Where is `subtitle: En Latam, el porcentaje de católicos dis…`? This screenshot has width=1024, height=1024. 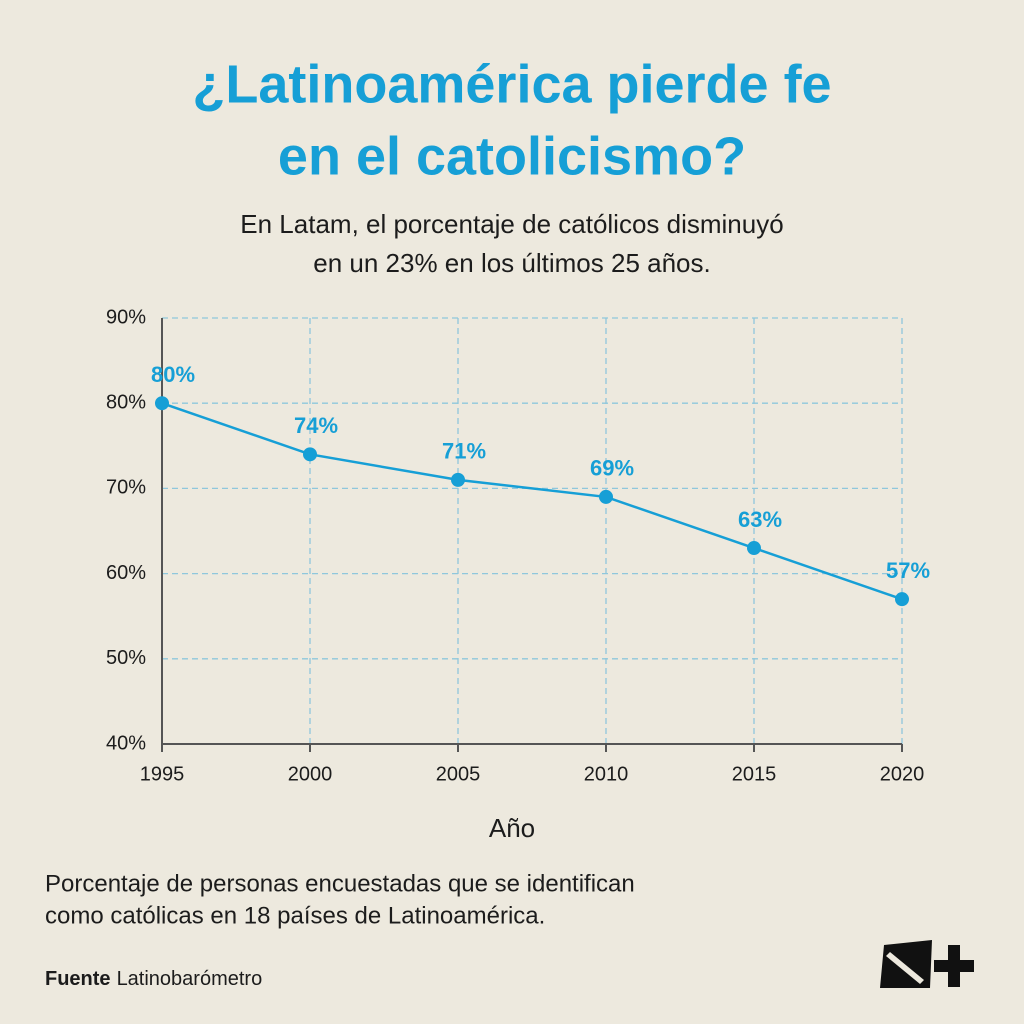 subtitle: En Latam, el porcentaje de católicos dis… is located at coordinates (511, 224).